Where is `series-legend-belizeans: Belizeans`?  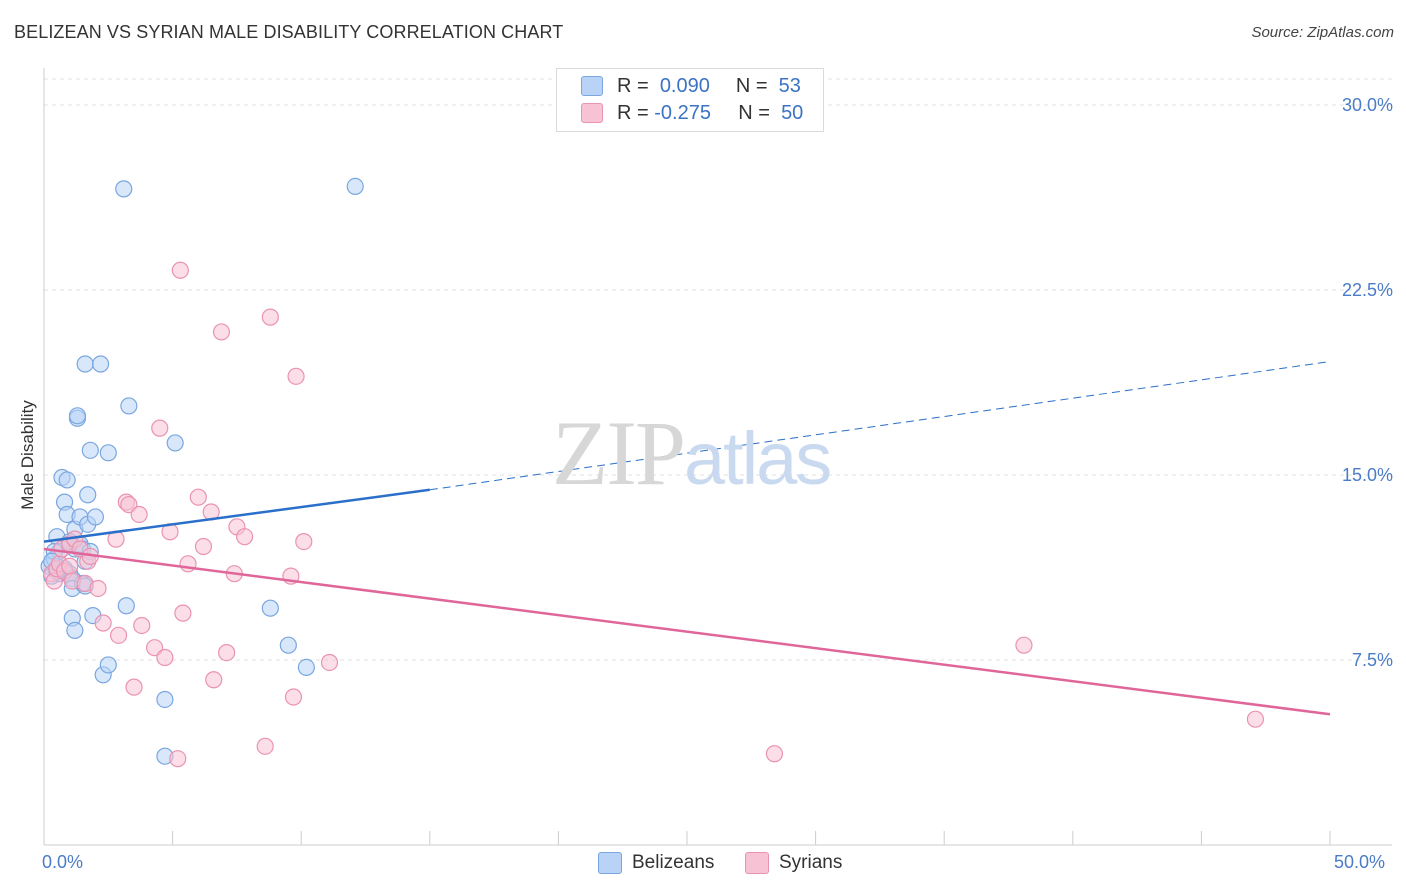 series-legend-belizeans: Belizeans is located at coordinates (656, 863).